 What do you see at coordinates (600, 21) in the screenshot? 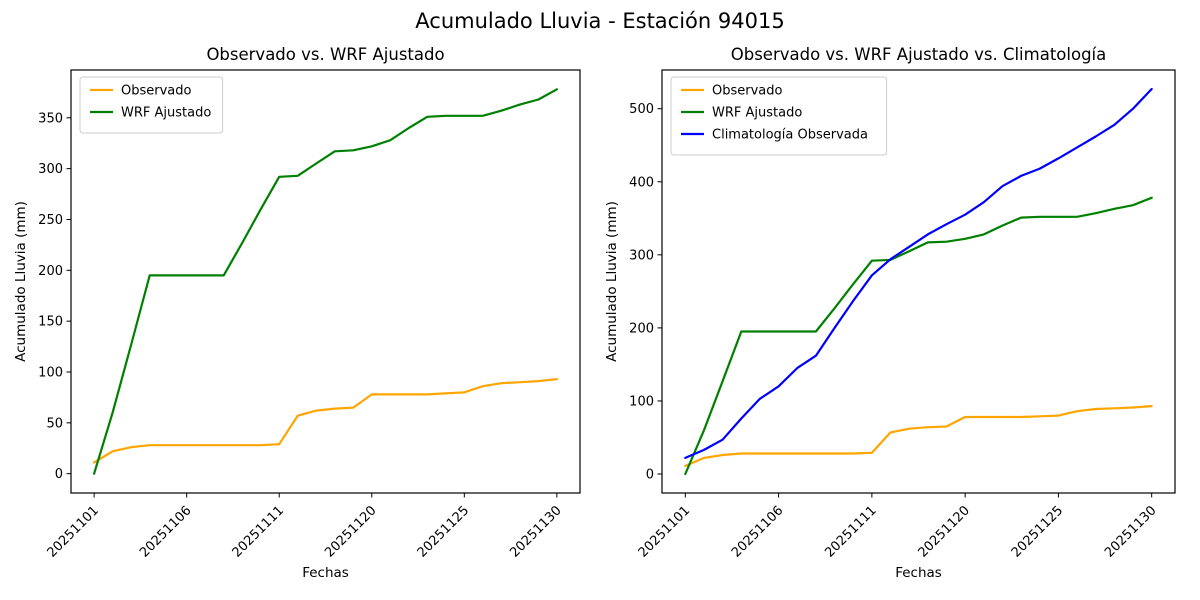
I see `figure-suptitle: Acumulado Lluvia - Estación 94015` at bounding box center [600, 21].